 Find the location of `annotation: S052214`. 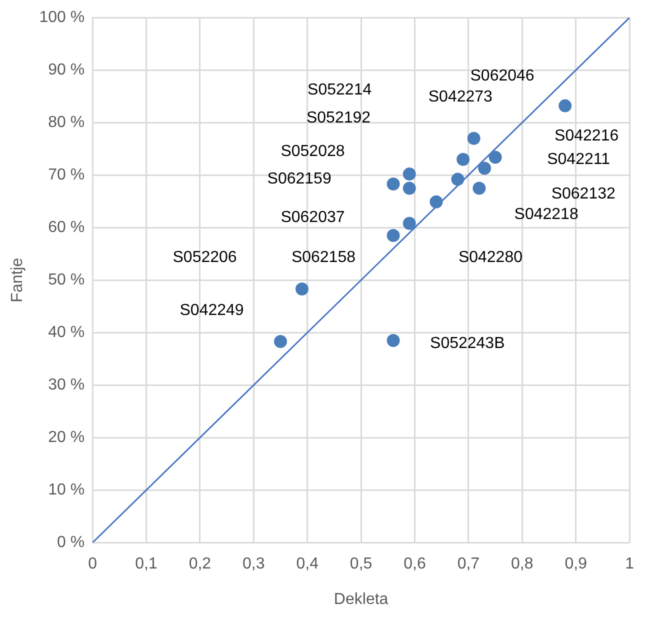

annotation: S052214 is located at coordinates (340, 89).